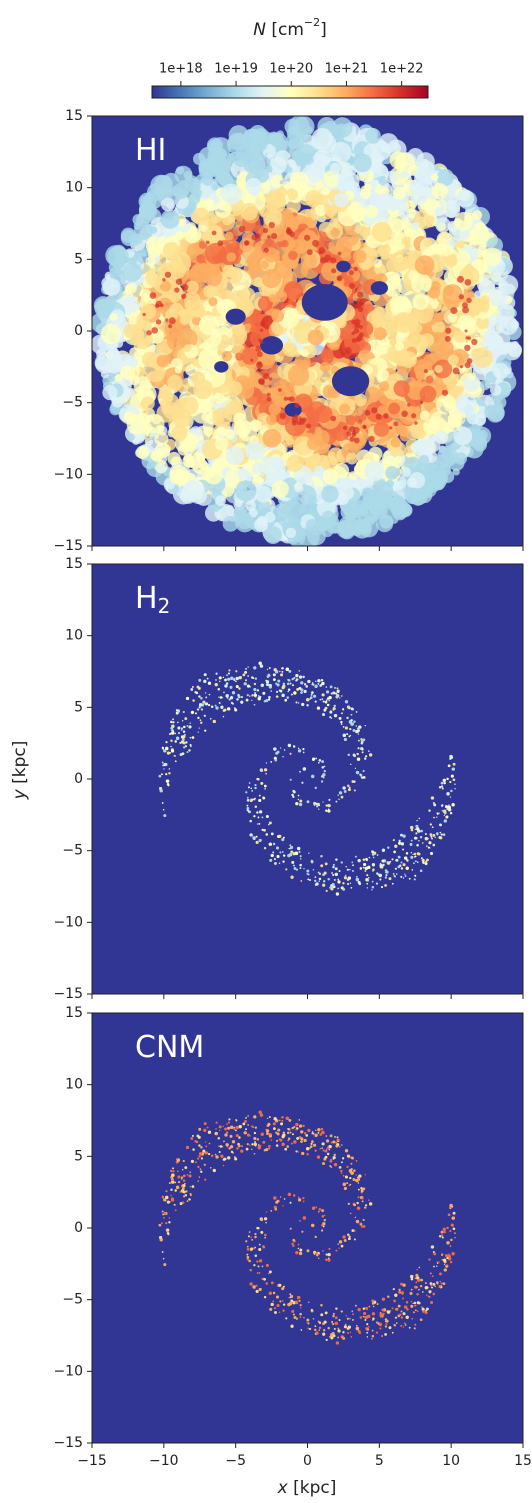  I want to click on texture-hole, so click(379, 288).